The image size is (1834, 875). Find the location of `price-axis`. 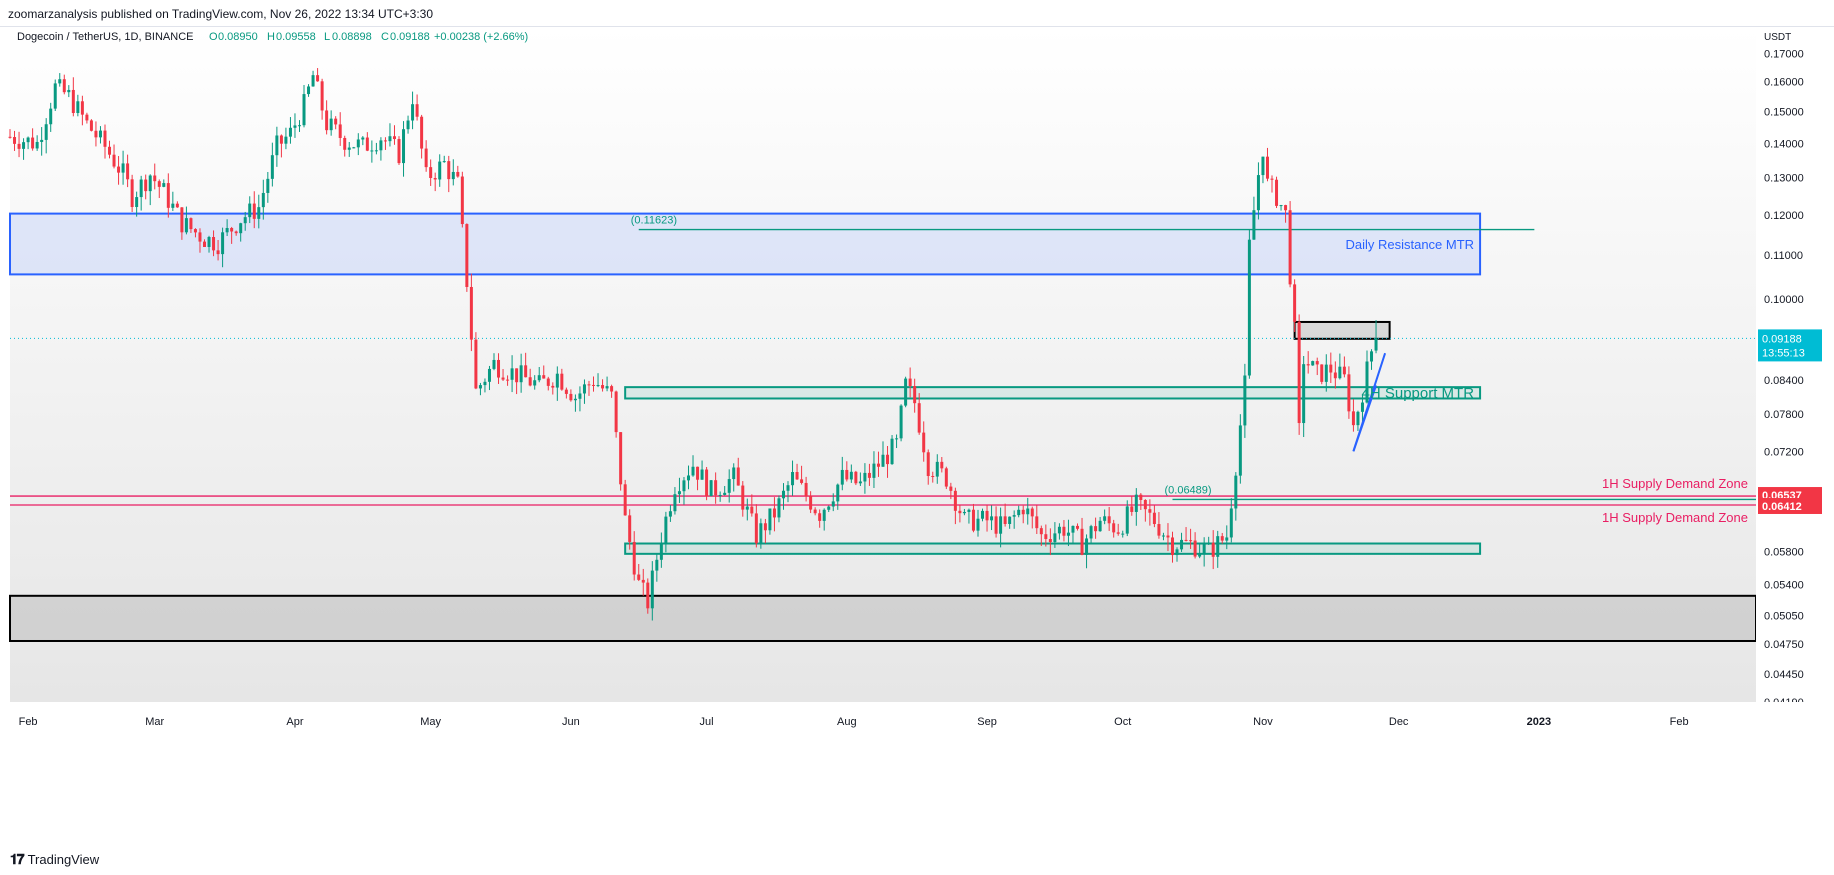

price-axis is located at coordinates (1795, 364).